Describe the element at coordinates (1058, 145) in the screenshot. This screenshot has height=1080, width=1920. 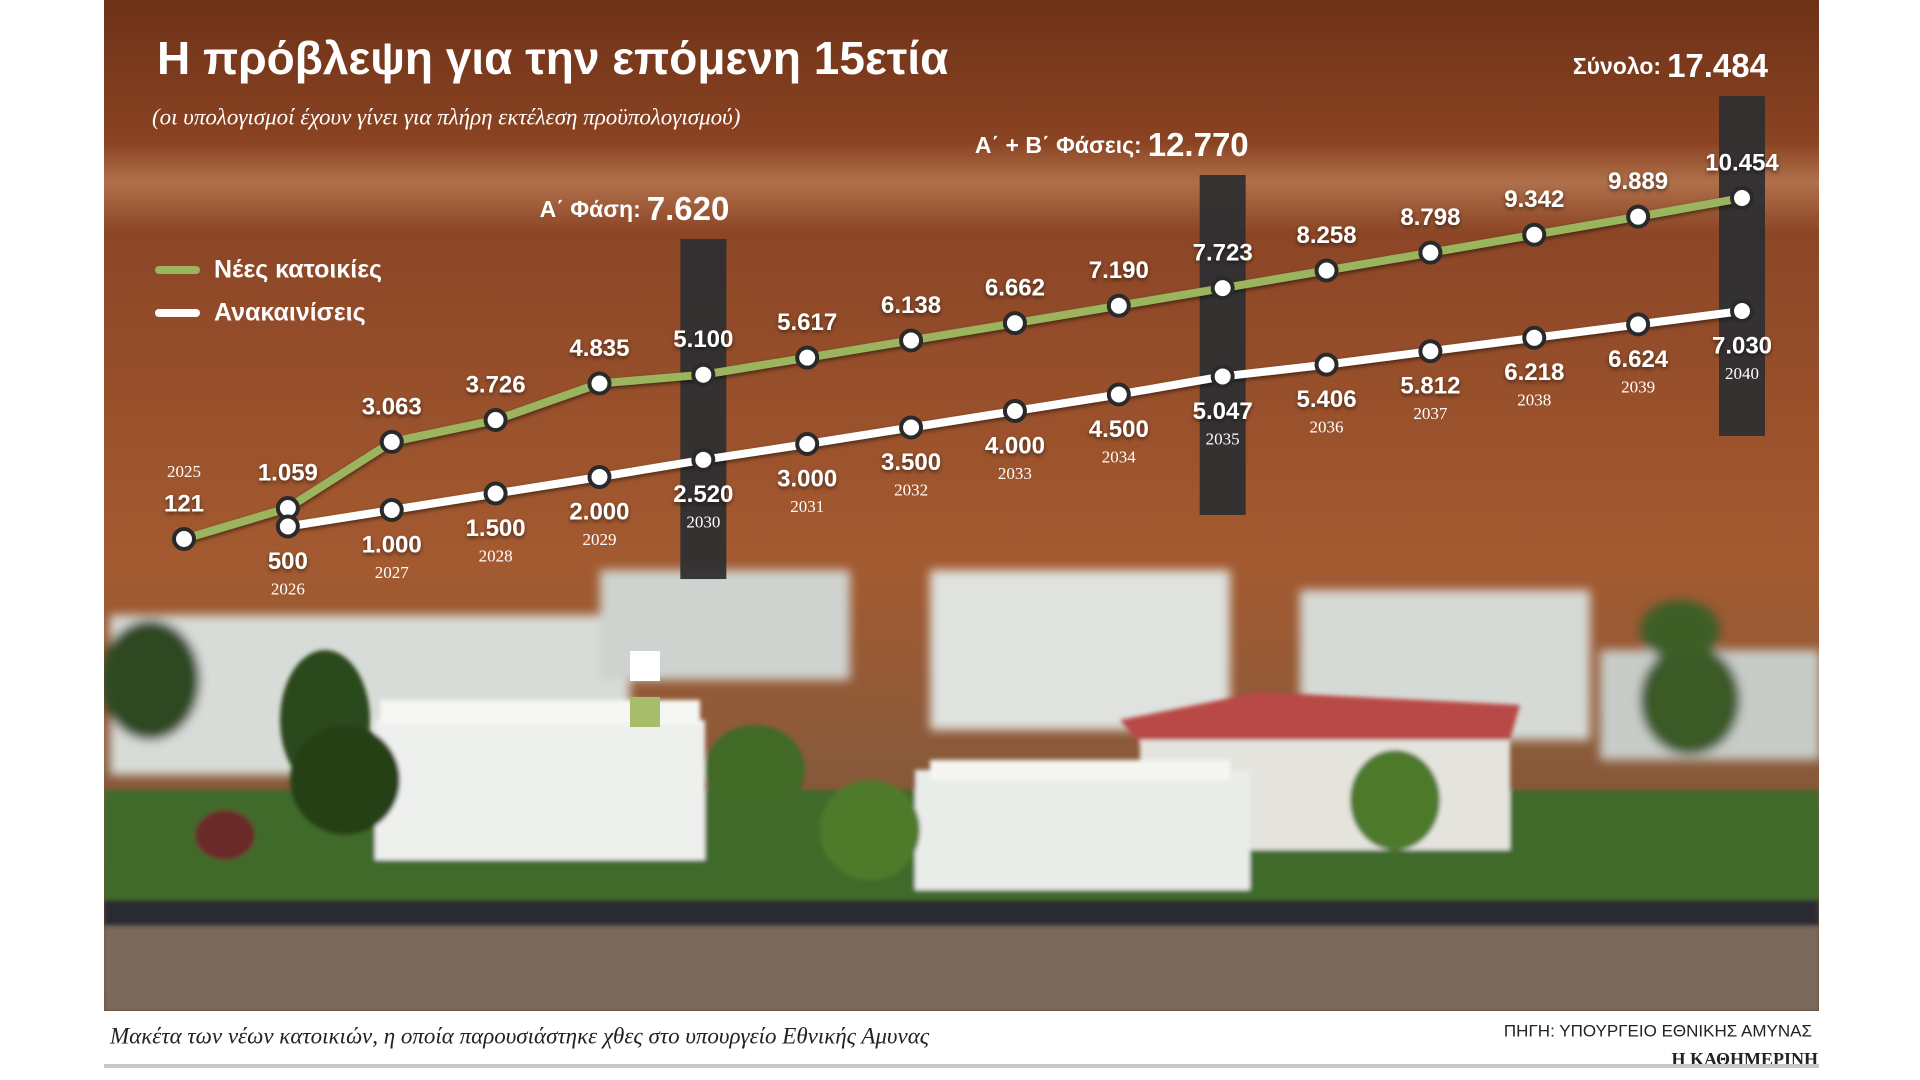
I see `phase-label: Α΄ + Β΄ Φάσεις:` at that location.